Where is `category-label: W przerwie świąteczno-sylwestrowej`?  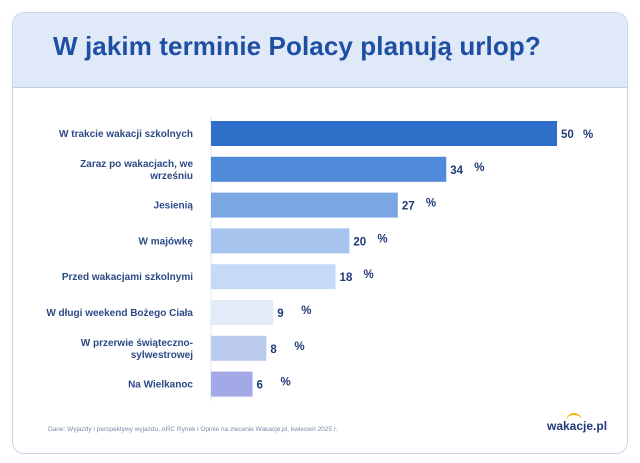 category-label: W przerwie świąteczno-sylwestrowej is located at coordinates (137, 349).